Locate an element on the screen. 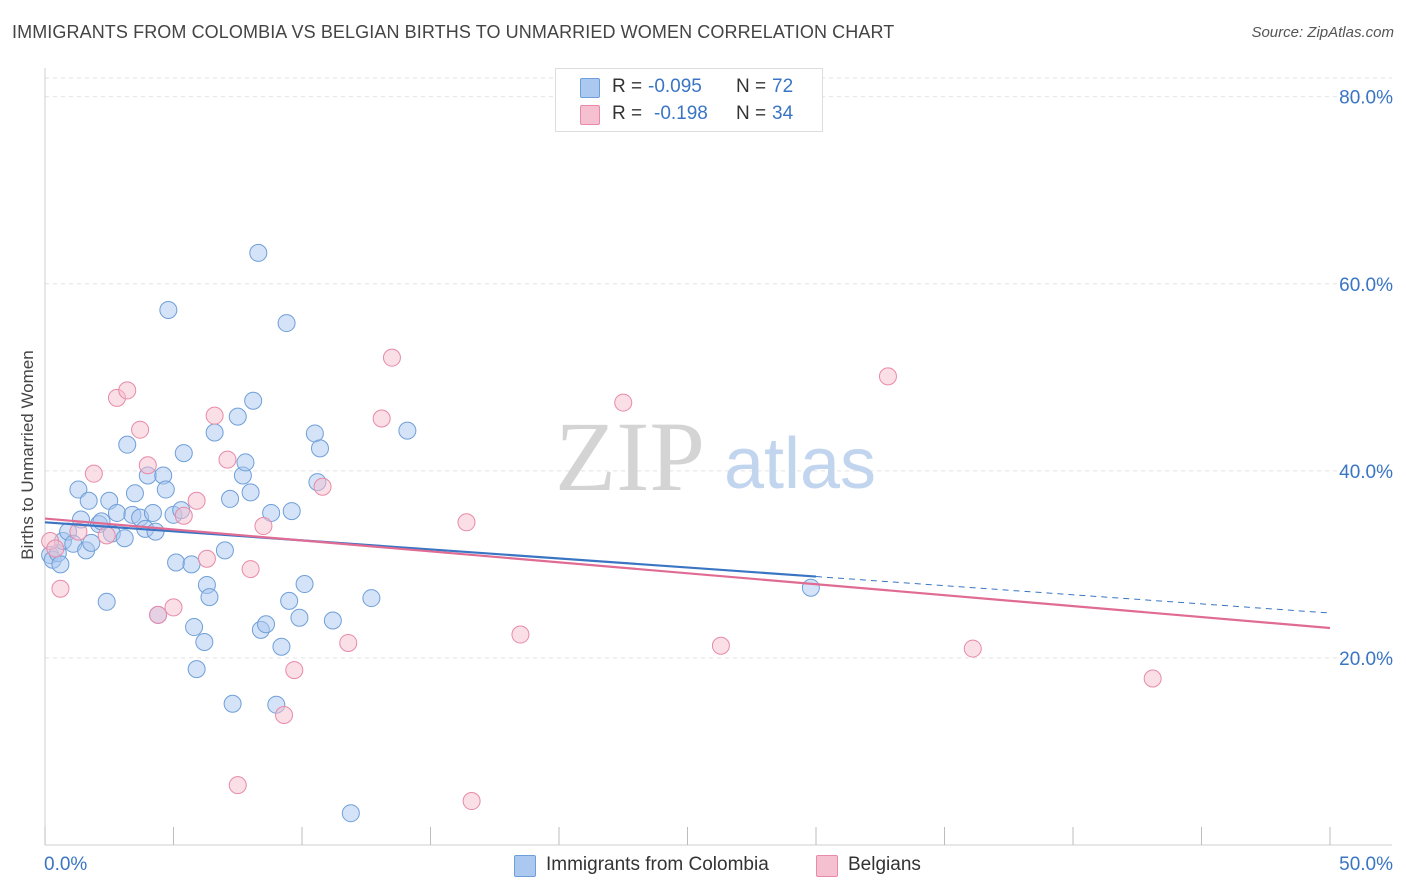 This screenshot has height=892, width=1406. trend-line-colombia is located at coordinates (430, 549).